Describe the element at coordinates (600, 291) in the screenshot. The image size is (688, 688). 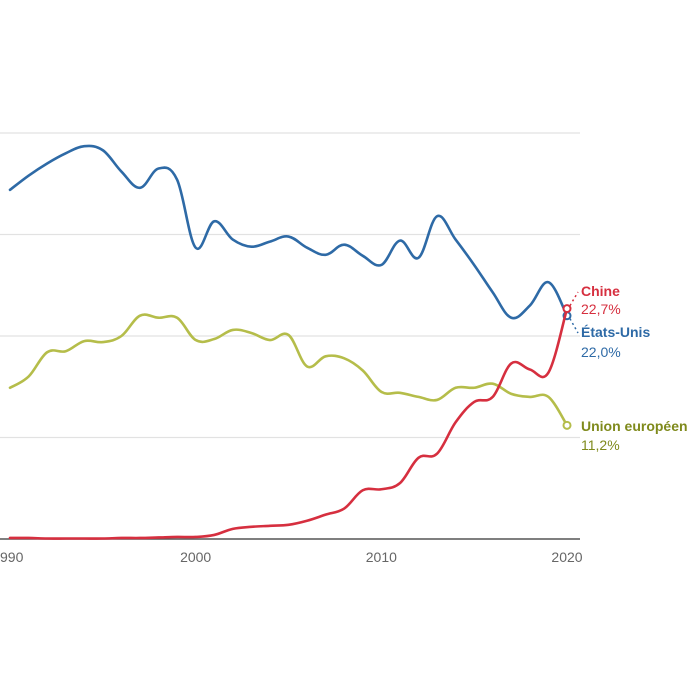
I see `series-label-name: Chine` at that location.